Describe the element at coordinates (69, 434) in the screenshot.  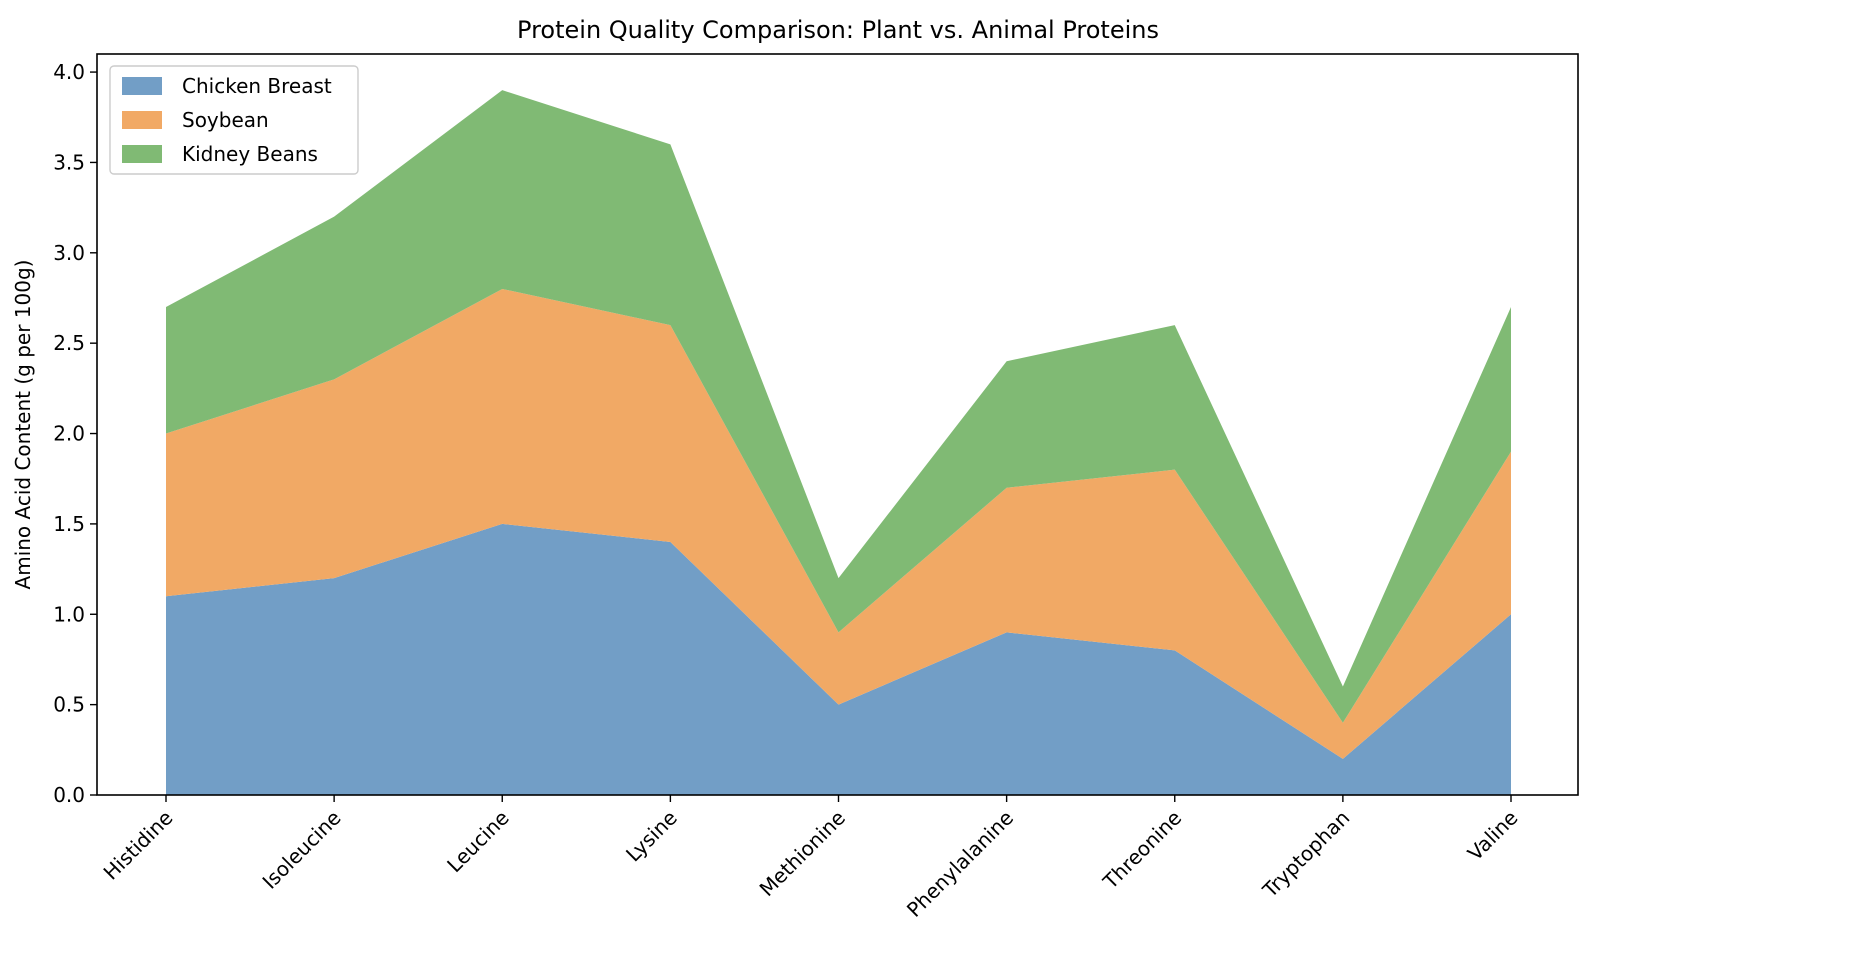
I see `y-tick-label: 2.0` at that location.